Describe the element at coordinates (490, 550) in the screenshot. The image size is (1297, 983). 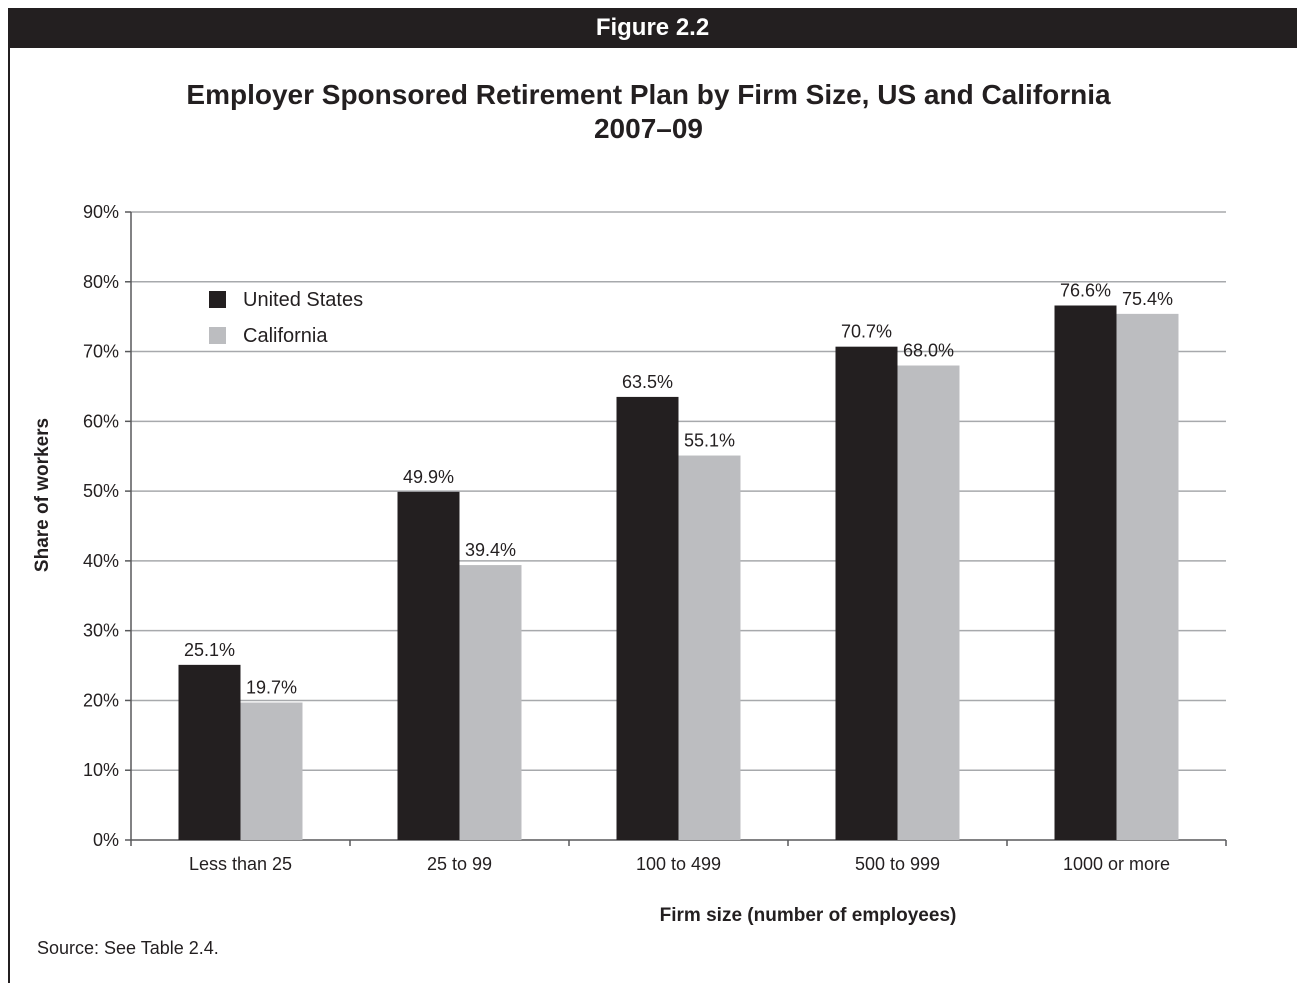
I see `data-label: 39.4%` at that location.